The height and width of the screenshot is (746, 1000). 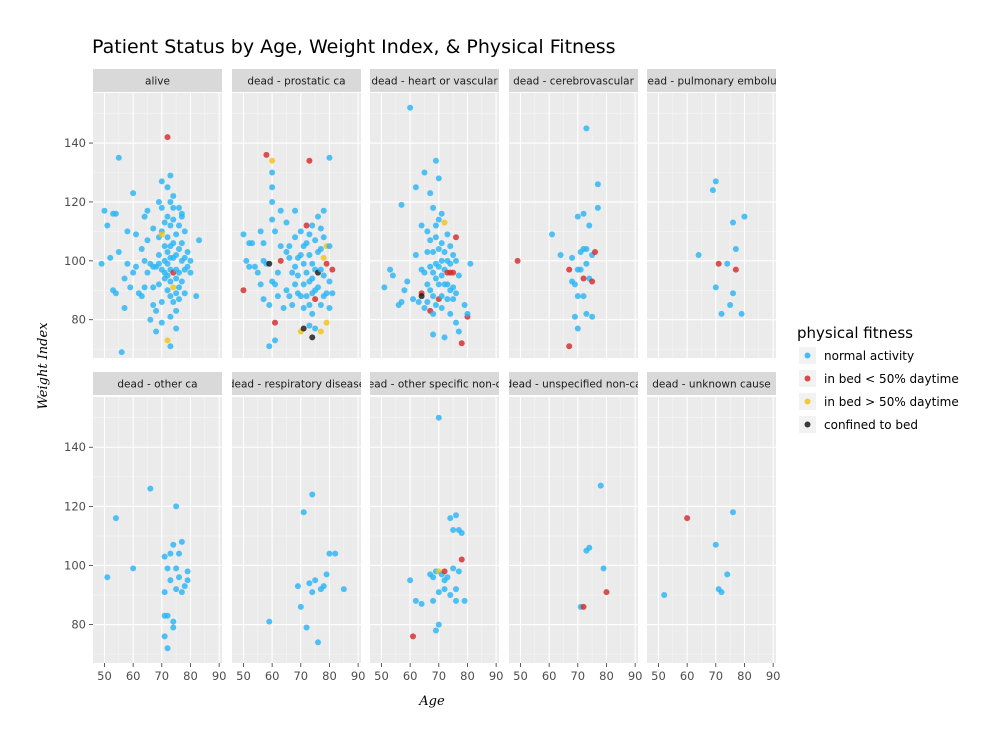 I want to click on x-tick-label: 60, so click(x=133, y=676).